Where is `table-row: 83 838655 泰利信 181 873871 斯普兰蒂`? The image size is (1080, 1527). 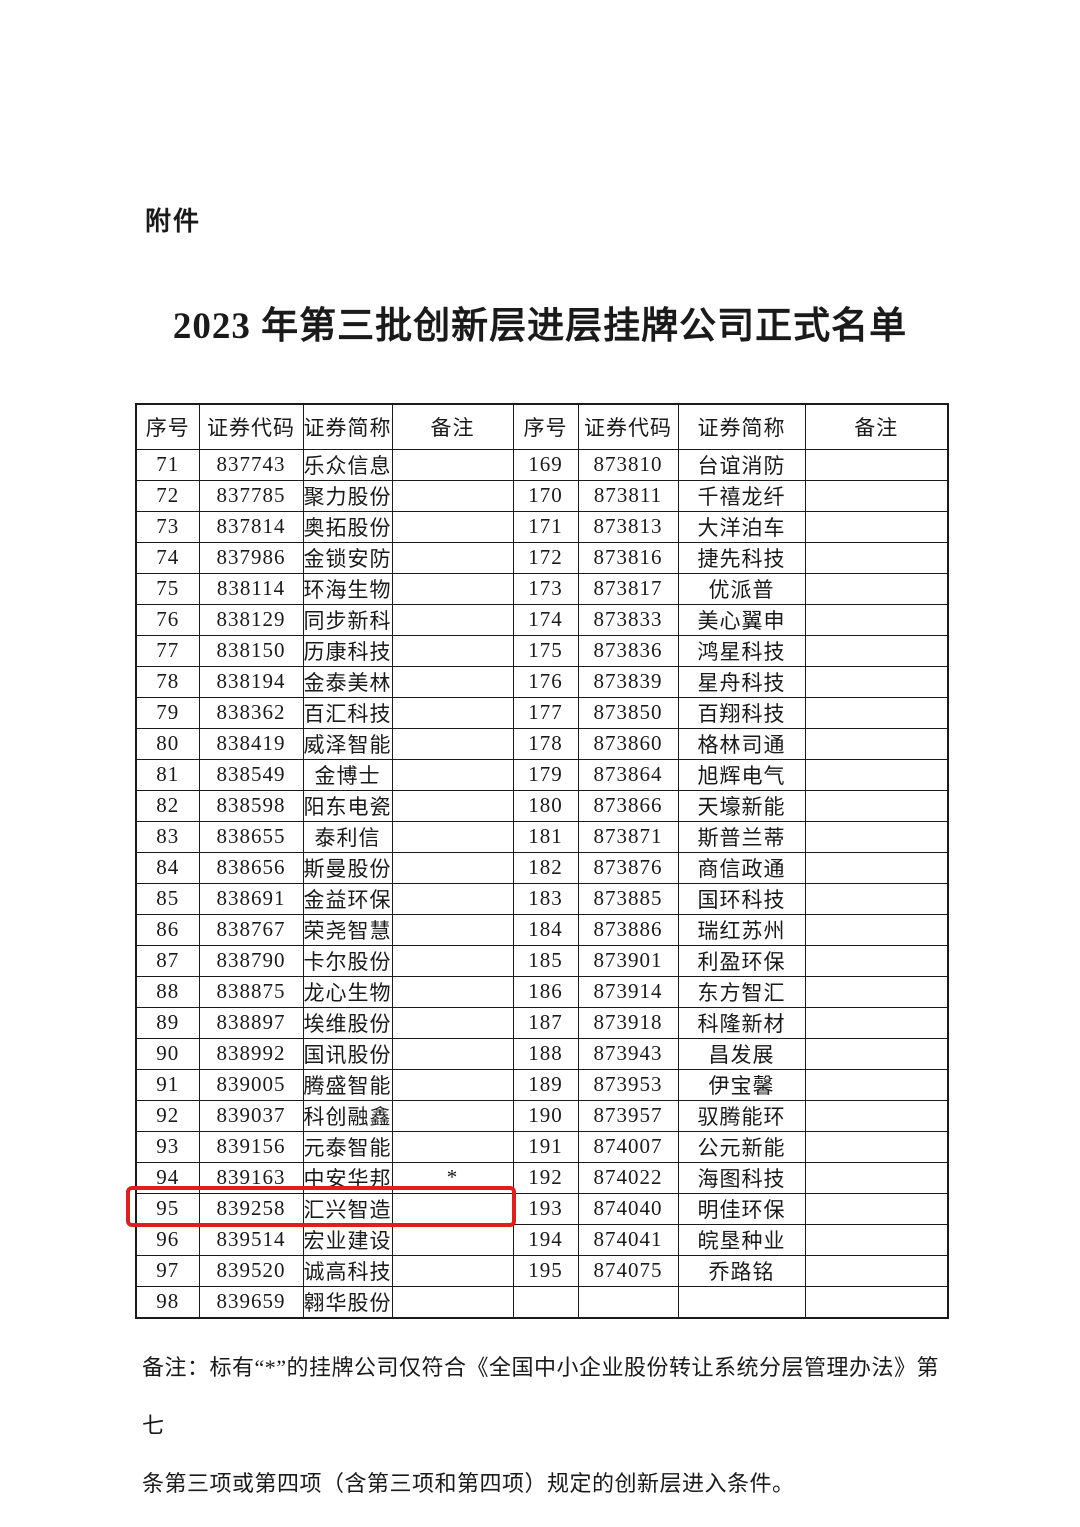 table-row: 83 838655 泰利信 181 873871 斯普兰蒂 is located at coordinates (542, 836).